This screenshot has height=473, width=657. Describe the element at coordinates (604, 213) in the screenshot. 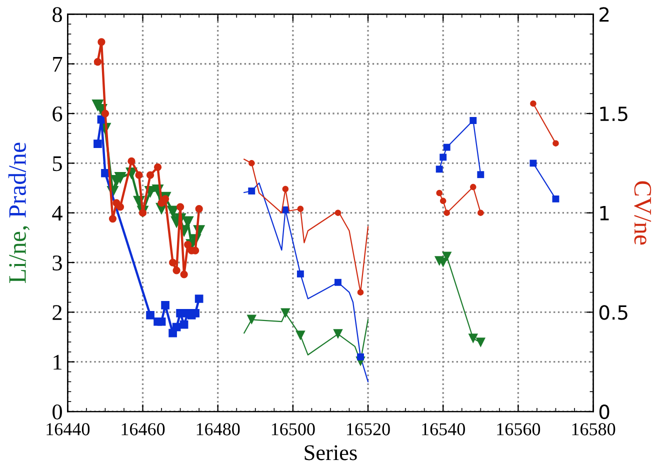

I see `y2-tick-label: 1` at that location.